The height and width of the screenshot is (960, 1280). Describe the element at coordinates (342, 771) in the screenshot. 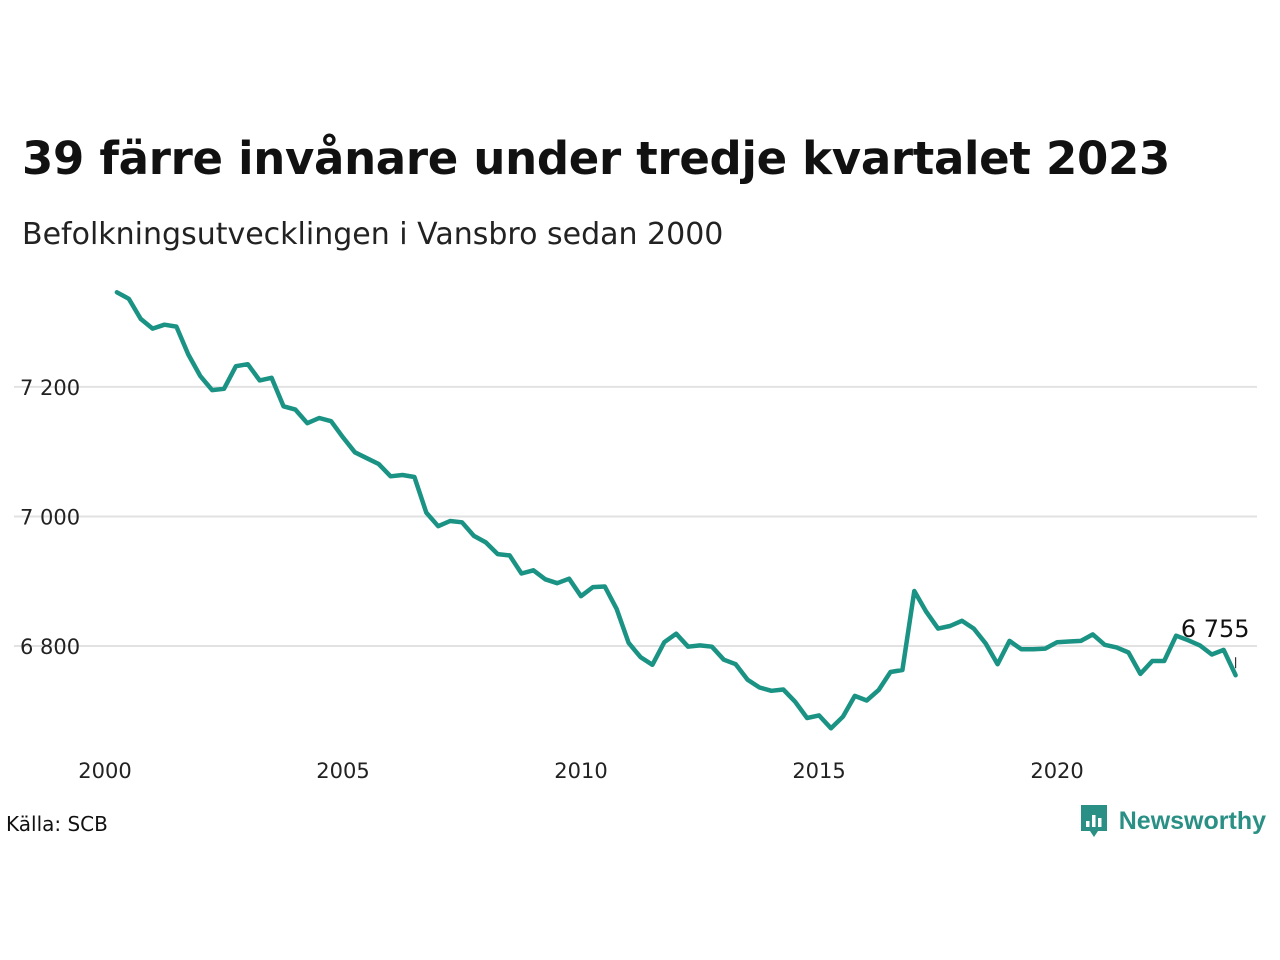

I see `x-tick-label: 2005` at that location.